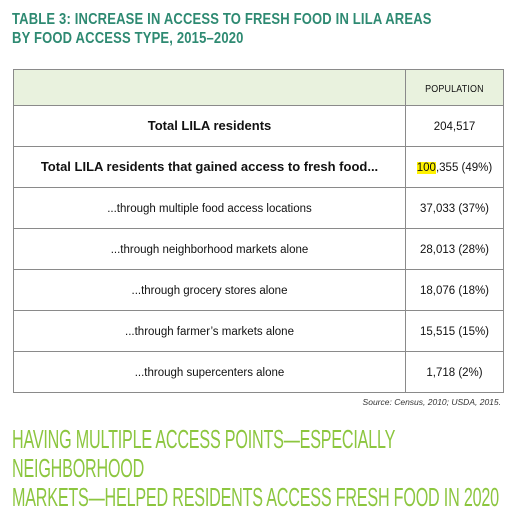  I want to click on row-label-cell: ...through neighborhood markets alone, so click(209, 249).